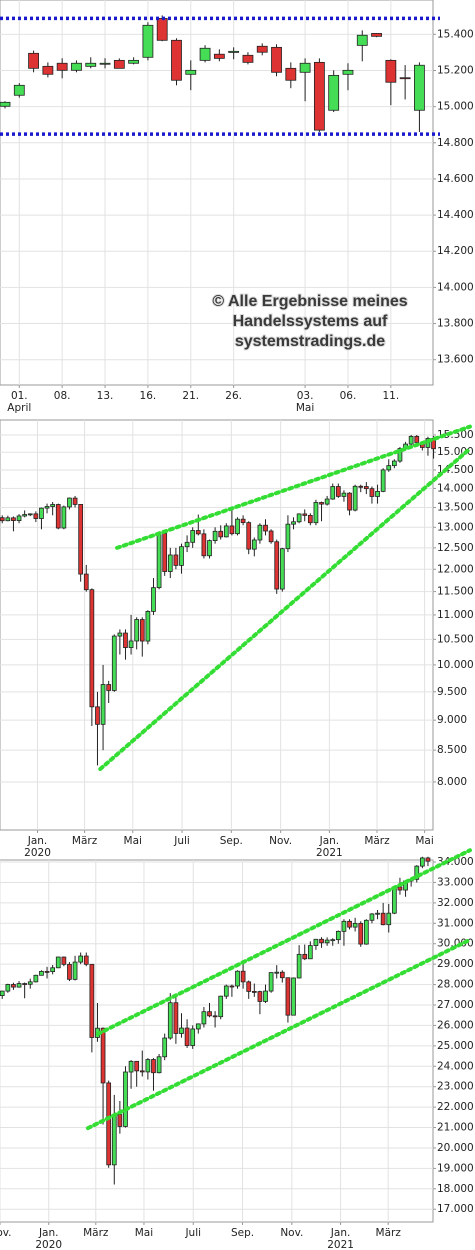  What do you see at coordinates (455, 615) in the screenshot?
I see `y-tick-label: 11.000` at bounding box center [455, 615].